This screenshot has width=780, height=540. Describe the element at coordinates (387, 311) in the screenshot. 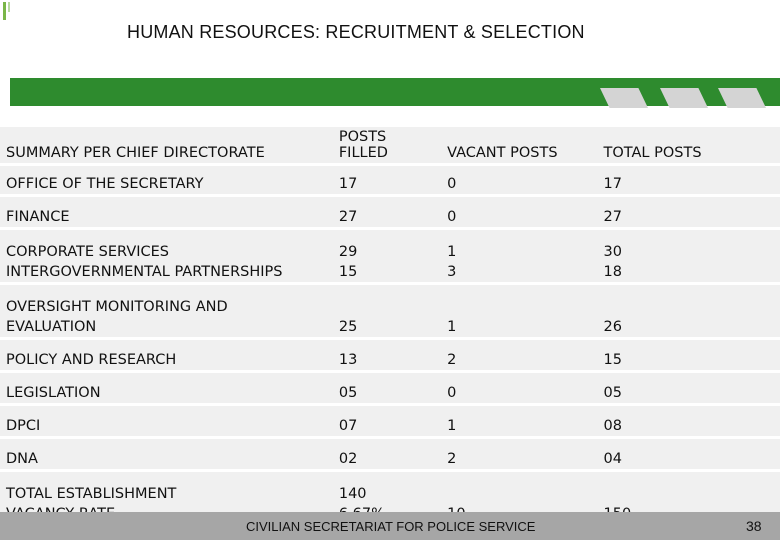

I see `cell-posts-filled: 25` at that location.